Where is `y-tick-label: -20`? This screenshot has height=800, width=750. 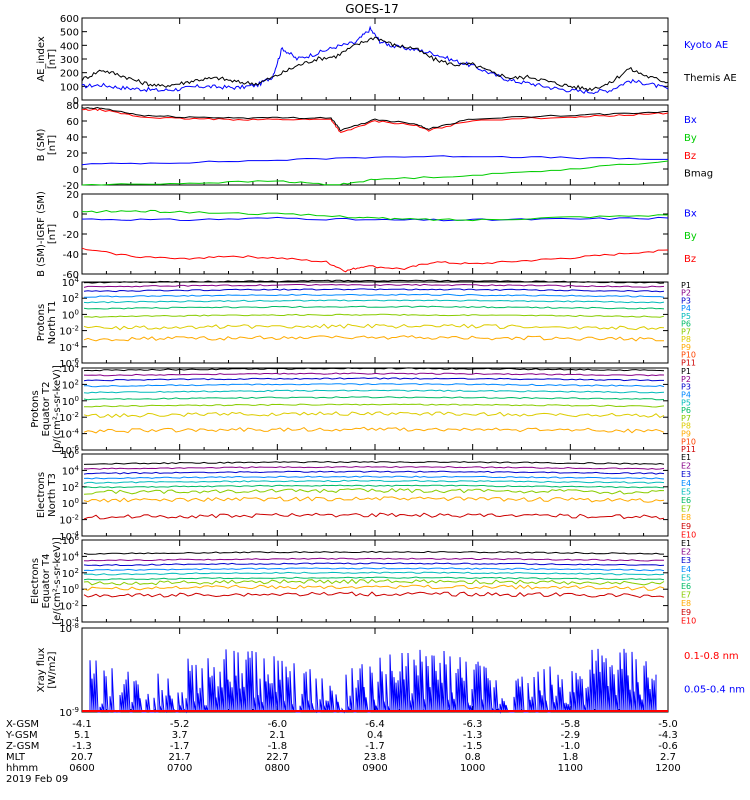
y-tick-label: -20 is located at coordinates (71, 235).